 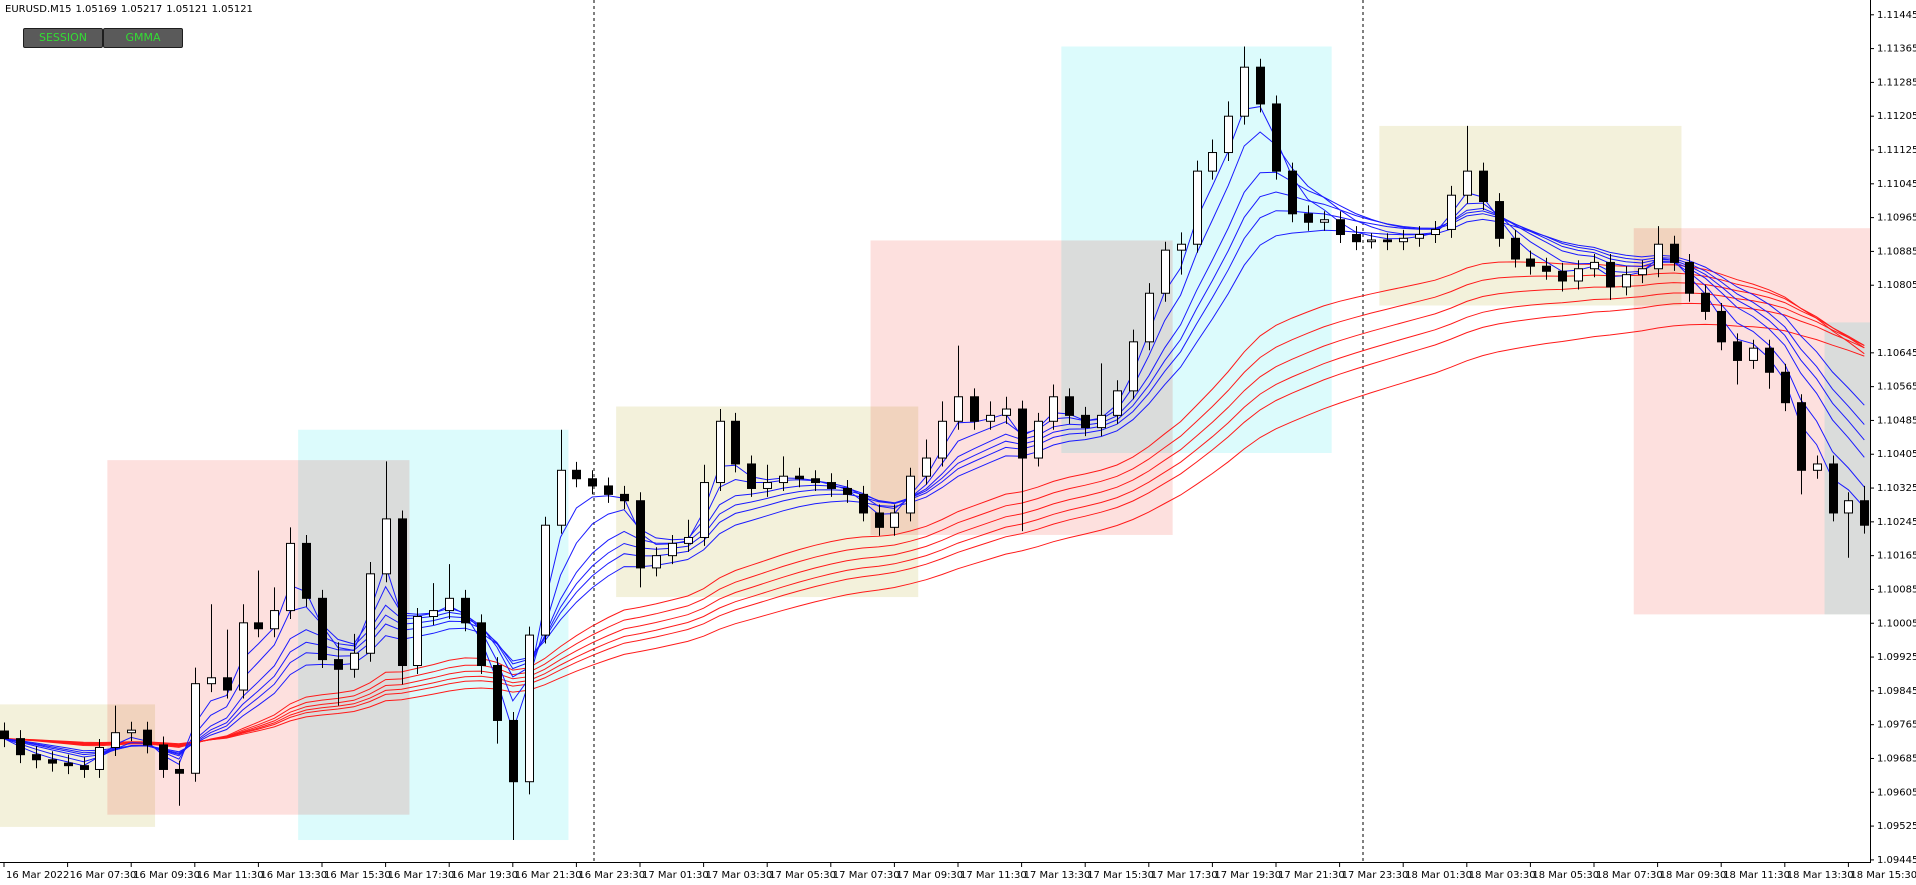 I want to click on y-tick-label: 1.10405, so click(x=1896, y=454).